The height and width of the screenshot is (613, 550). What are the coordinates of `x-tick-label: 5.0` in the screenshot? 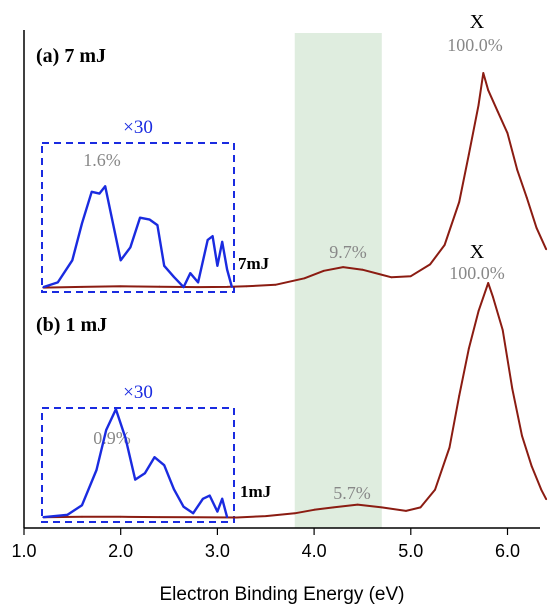 It's located at (410, 551).